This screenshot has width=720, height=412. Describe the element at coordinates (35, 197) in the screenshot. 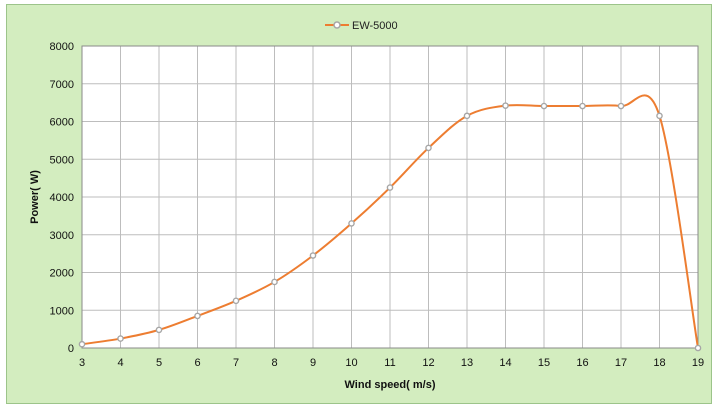

I see `y-axis-title: Power( W)` at that location.